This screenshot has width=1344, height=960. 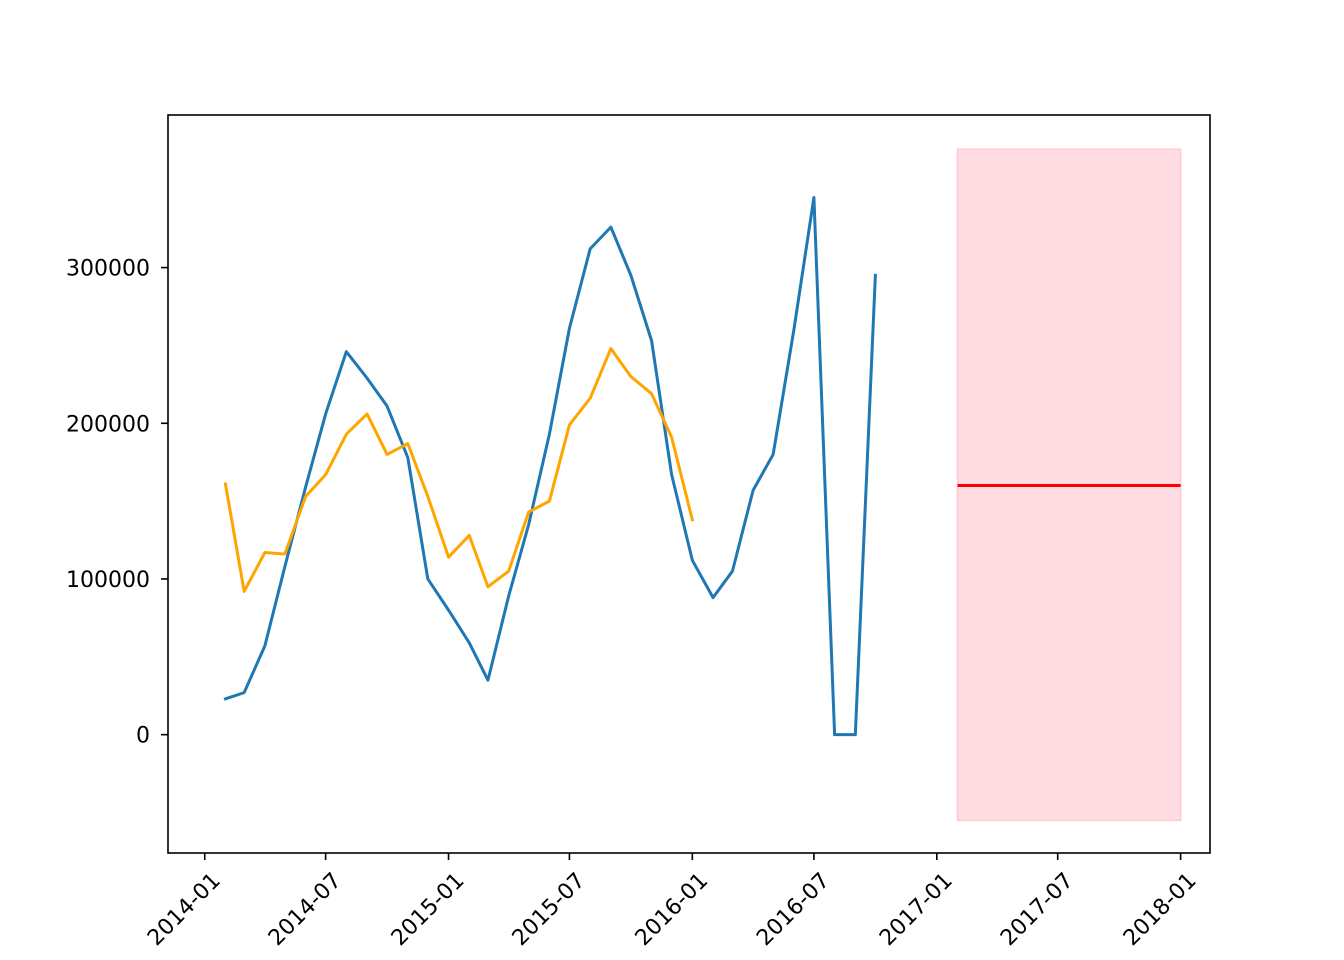 I want to click on y-tick-label: 100000, so click(x=108, y=580).